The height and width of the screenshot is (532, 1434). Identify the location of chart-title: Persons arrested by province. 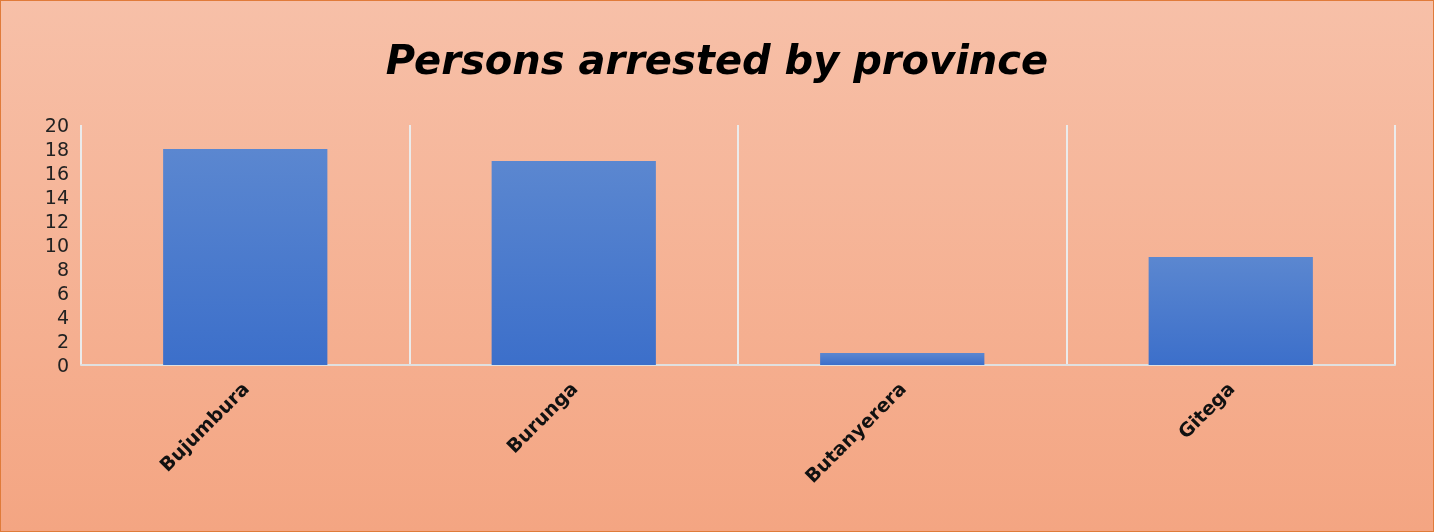
(717, 60).